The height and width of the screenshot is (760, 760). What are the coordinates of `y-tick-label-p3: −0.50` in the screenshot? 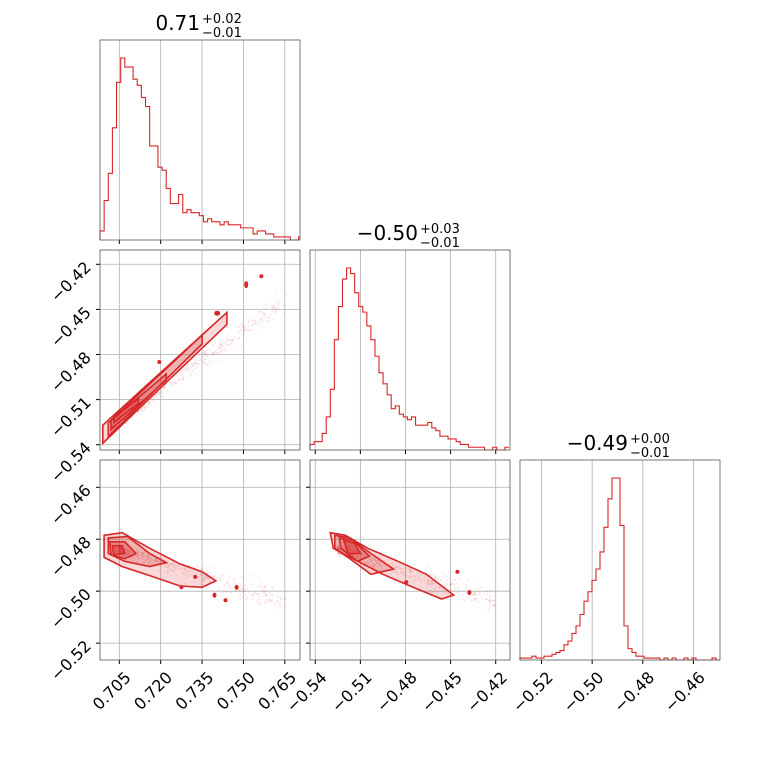 It's located at (71, 609).